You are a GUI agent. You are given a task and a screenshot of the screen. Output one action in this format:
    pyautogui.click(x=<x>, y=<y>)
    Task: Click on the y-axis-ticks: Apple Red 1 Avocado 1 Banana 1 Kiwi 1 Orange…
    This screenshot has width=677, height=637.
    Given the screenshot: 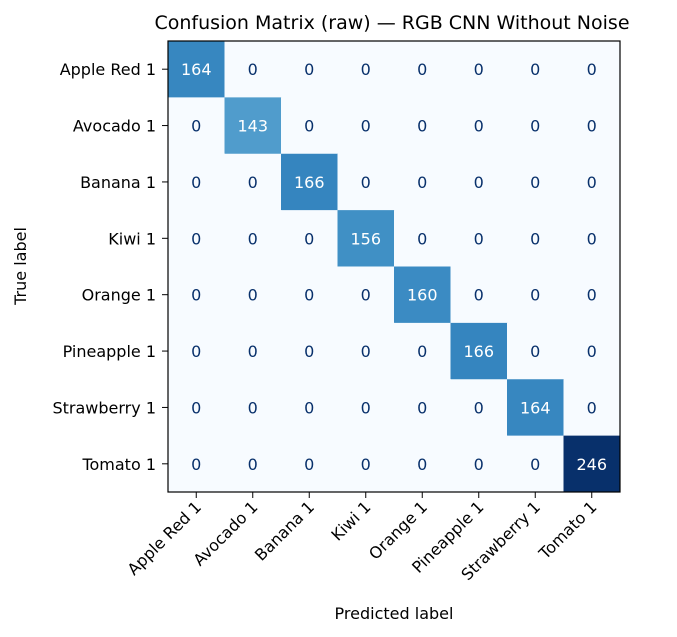 What is the action you would take?
    pyautogui.click(x=110, y=267)
    